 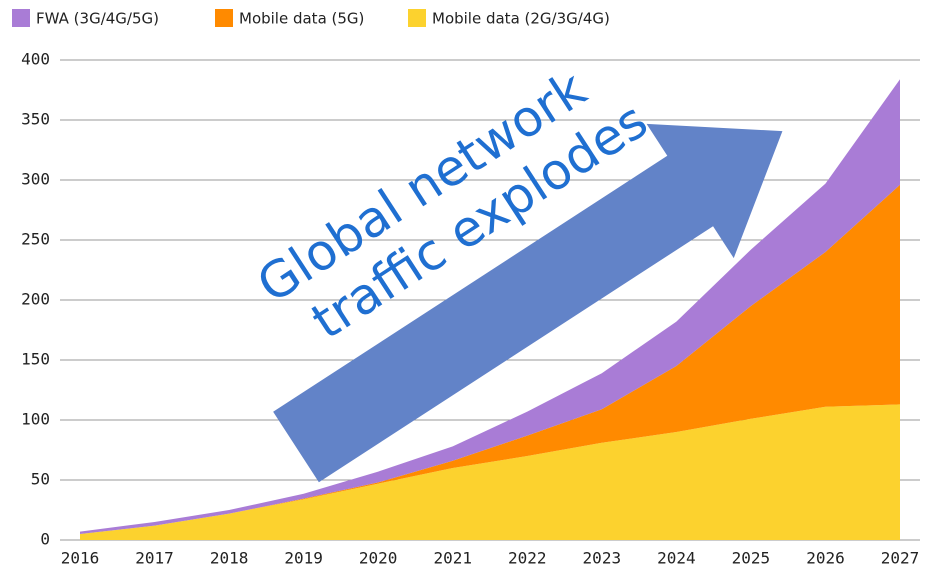 What do you see at coordinates (35, 359) in the screenshot?
I see `y-tick-label: 150` at bounding box center [35, 359].